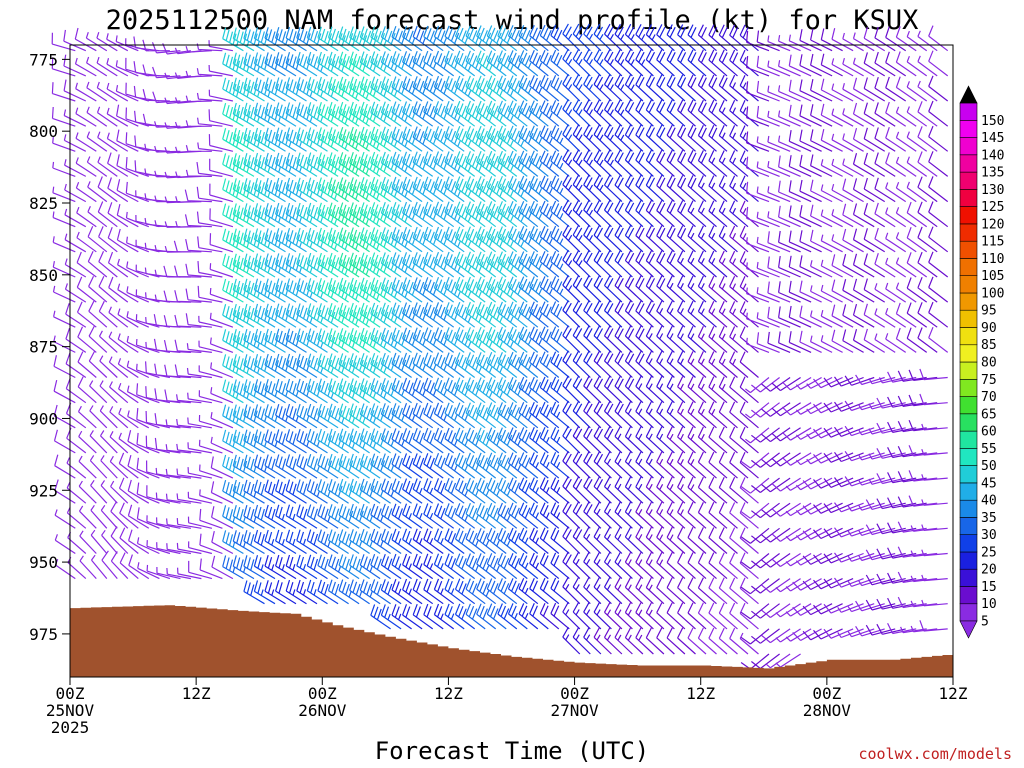 The height and width of the screenshot is (768, 1024). I want to click on colorbar-over-arrow, so click(968, 94).